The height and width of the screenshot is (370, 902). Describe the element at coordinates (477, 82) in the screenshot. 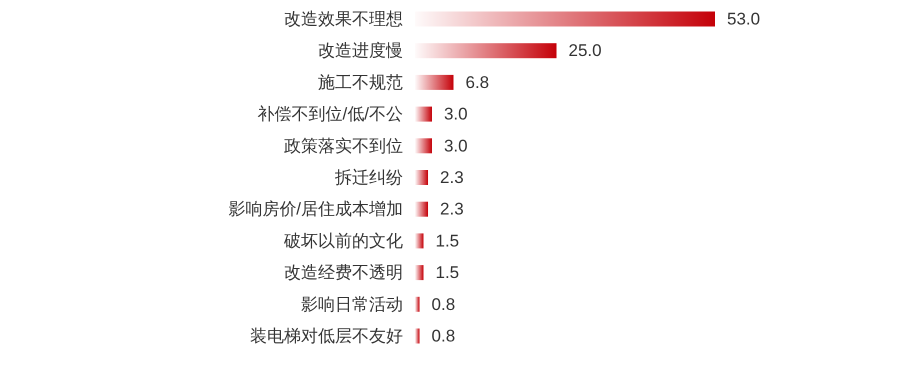

I see `data-label: 6.8` at that location.